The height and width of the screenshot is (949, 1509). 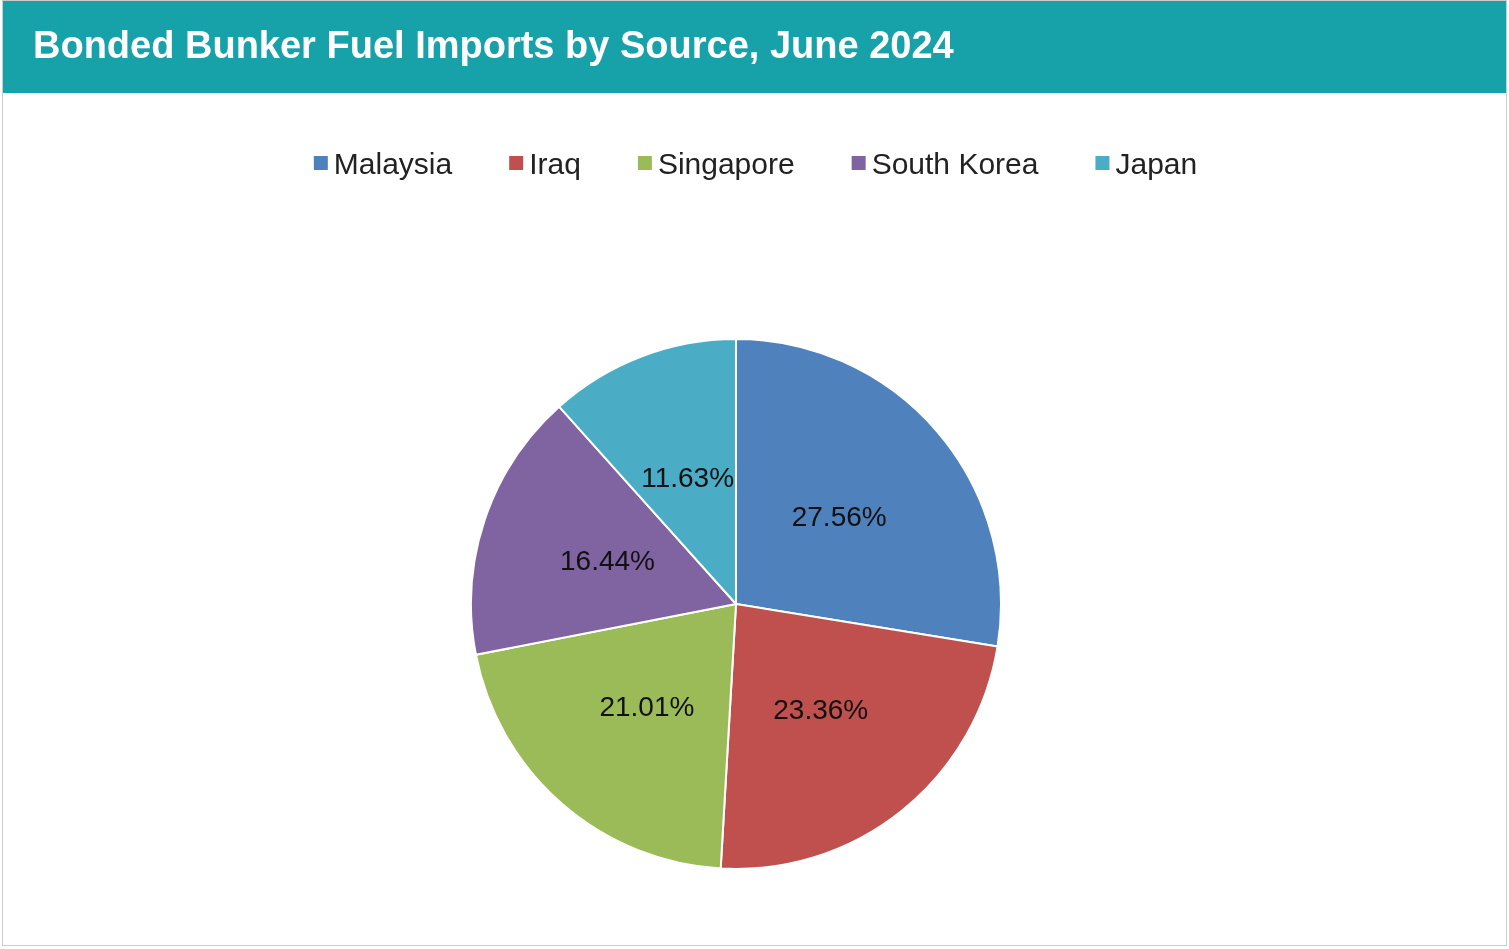 I want to click on data-label: 16.44%, so click(x=608, y=561).